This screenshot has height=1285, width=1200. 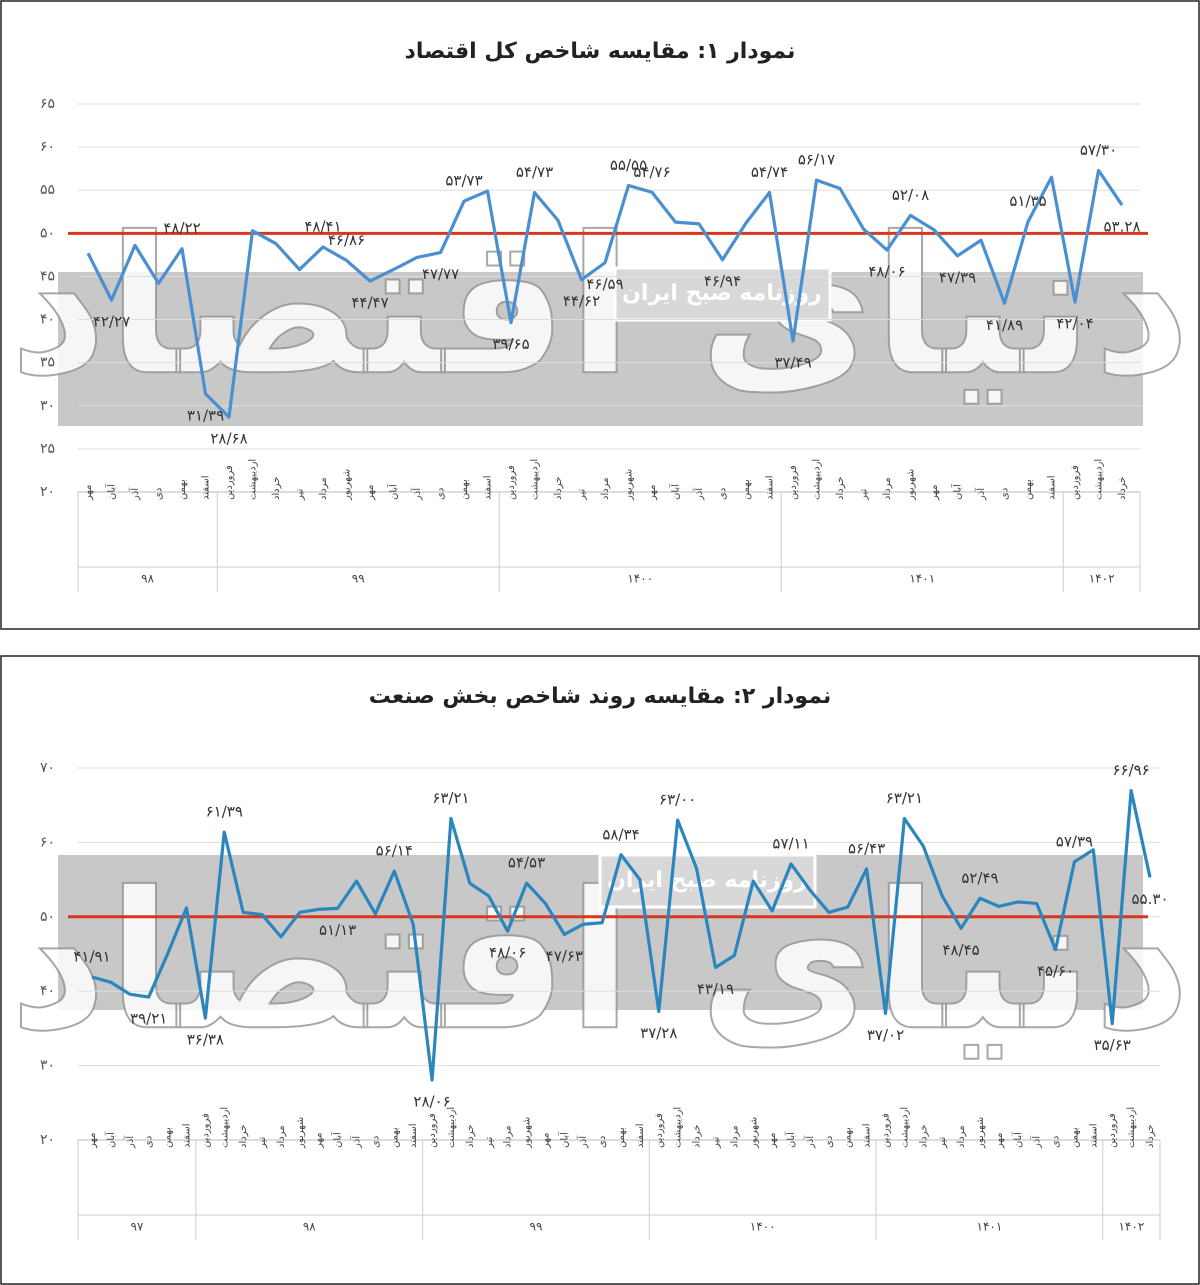 What do you see at coordinates (651, 172) in the screenshot?
I see `data-label: ۵۴/۷۶` at bounding box center [651, 172].